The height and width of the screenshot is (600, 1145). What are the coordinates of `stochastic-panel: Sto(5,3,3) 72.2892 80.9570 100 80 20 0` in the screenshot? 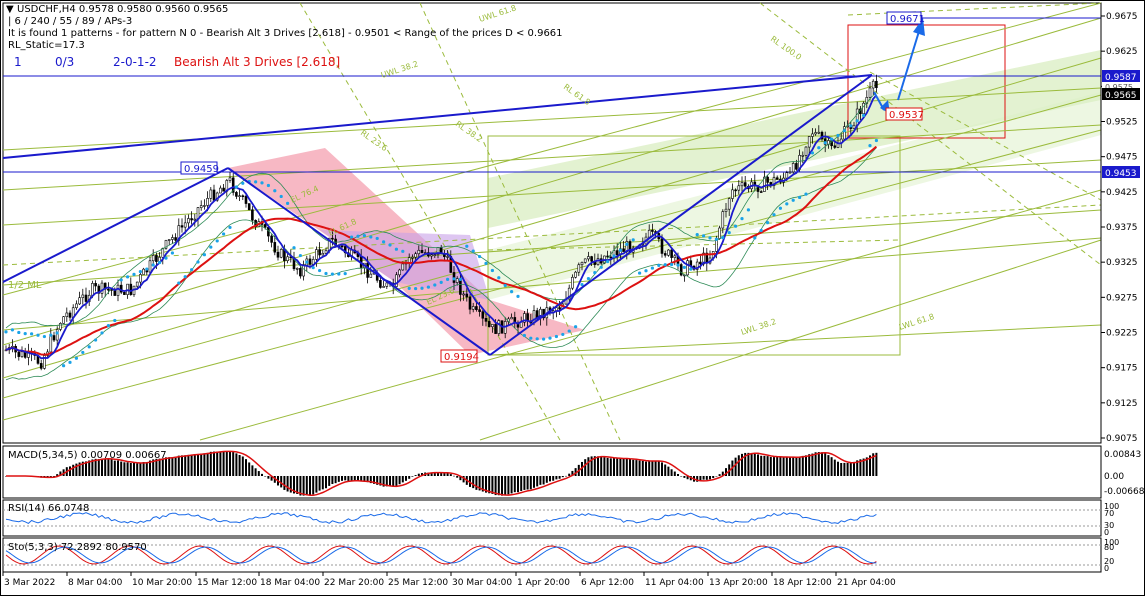 It's located at (560, 555).